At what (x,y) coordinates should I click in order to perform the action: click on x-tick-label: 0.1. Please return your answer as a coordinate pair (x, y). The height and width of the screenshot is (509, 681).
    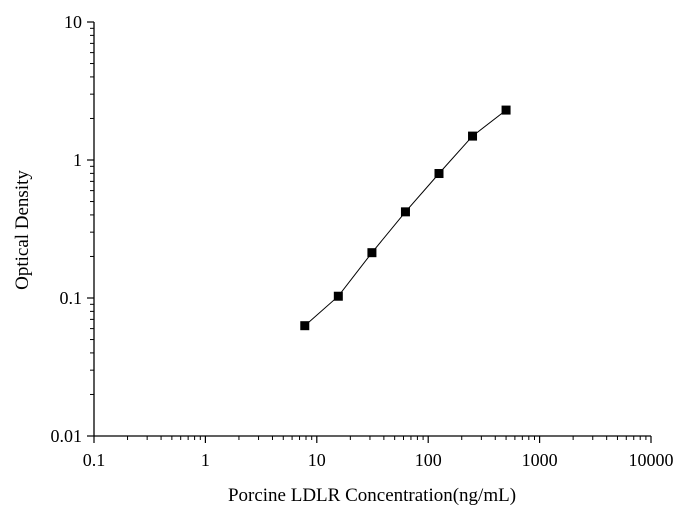
    Looking at the image, I should click on (94, 460).